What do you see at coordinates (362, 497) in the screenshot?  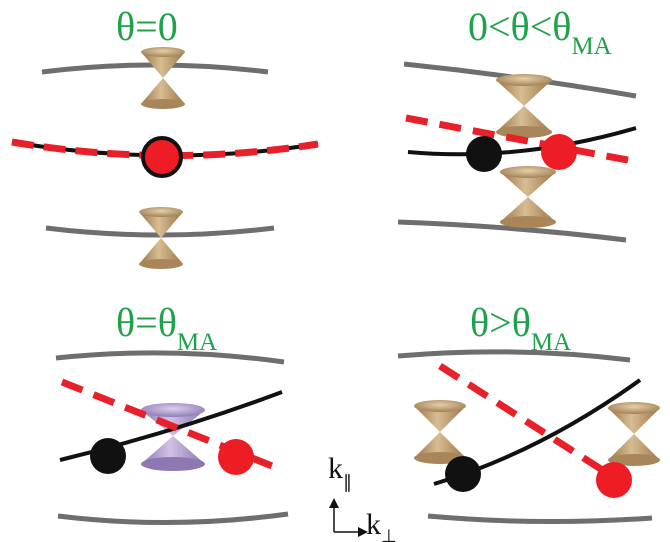 I see `momentum-axes: k∥ k⊥` at bounding box center [362, 497].